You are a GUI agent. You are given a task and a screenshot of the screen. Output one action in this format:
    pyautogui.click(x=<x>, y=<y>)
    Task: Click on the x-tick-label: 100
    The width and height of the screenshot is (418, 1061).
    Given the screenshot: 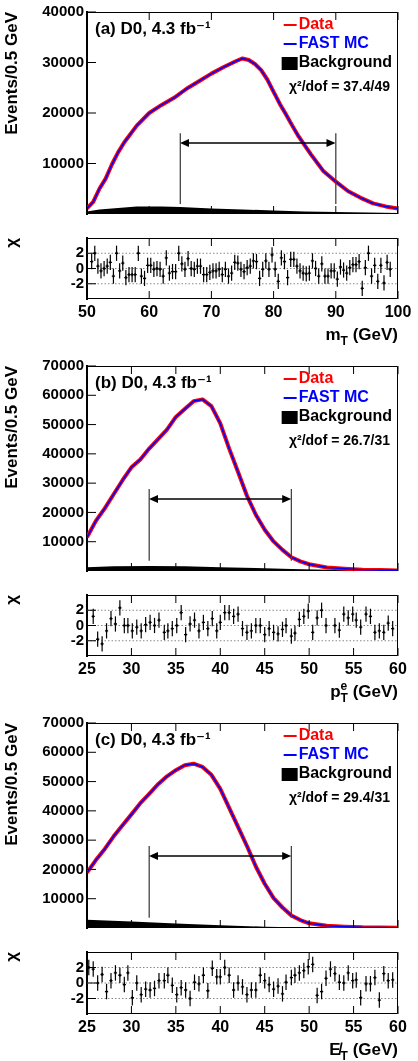 What is the action you would take?
    pyautogui.click(x=398, y=312)
    